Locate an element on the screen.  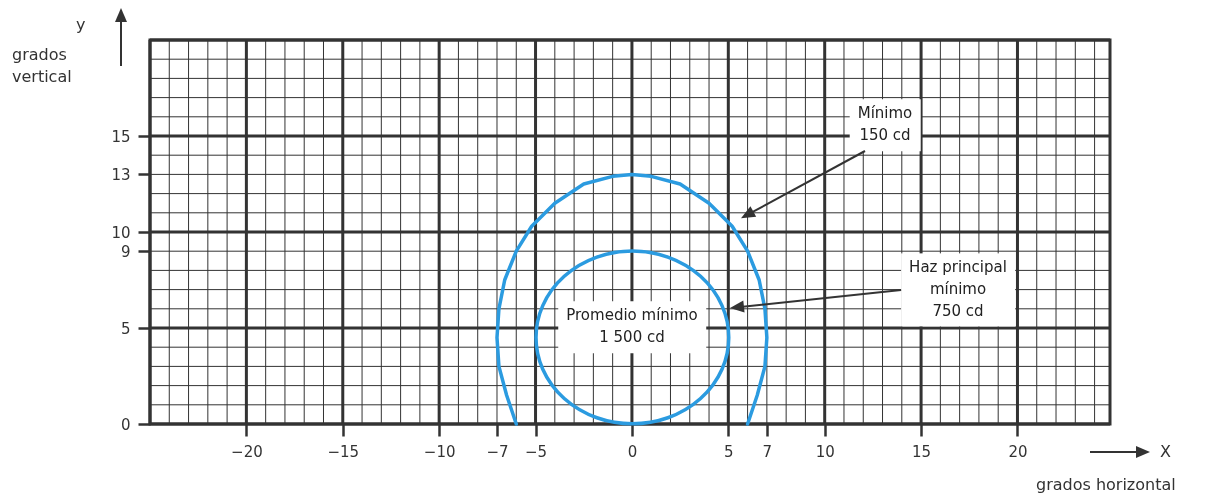
x-tick-label: 20 is located at coordinates (1018, 451).